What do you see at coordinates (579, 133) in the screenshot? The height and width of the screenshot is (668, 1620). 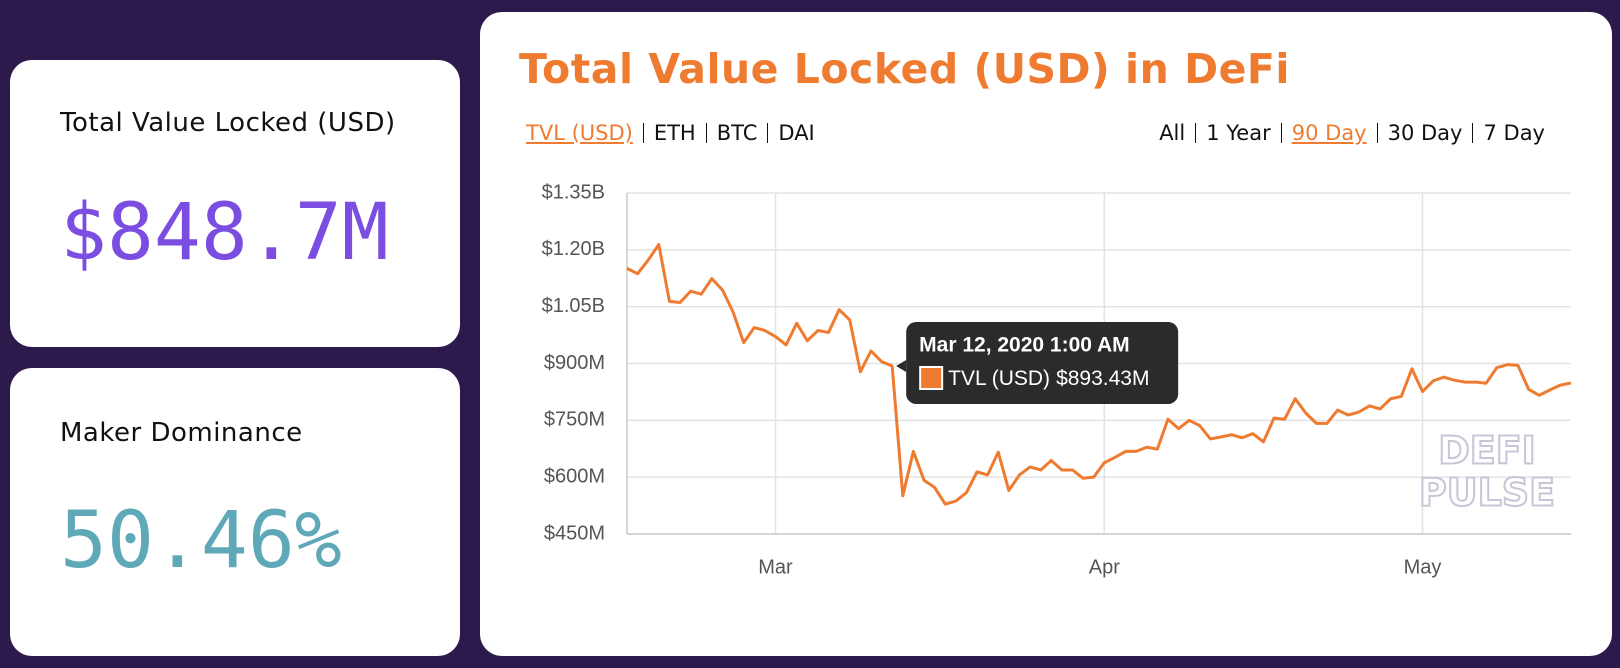 I see `tab: TVL (USD)` at bounding box center [579, 133].